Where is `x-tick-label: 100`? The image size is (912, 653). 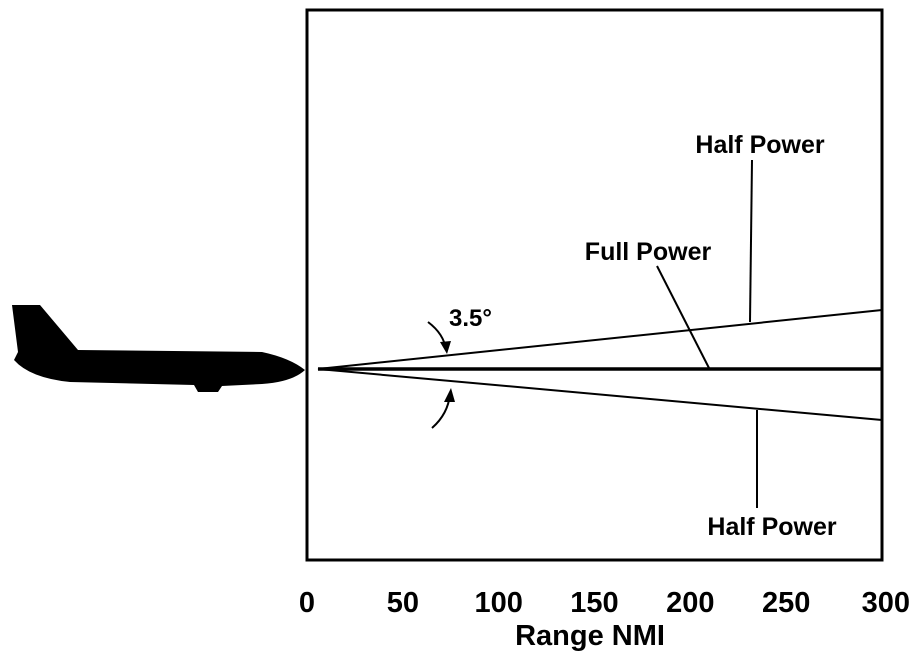
x-tick-label: 100 is located at coordinates (498, 603).